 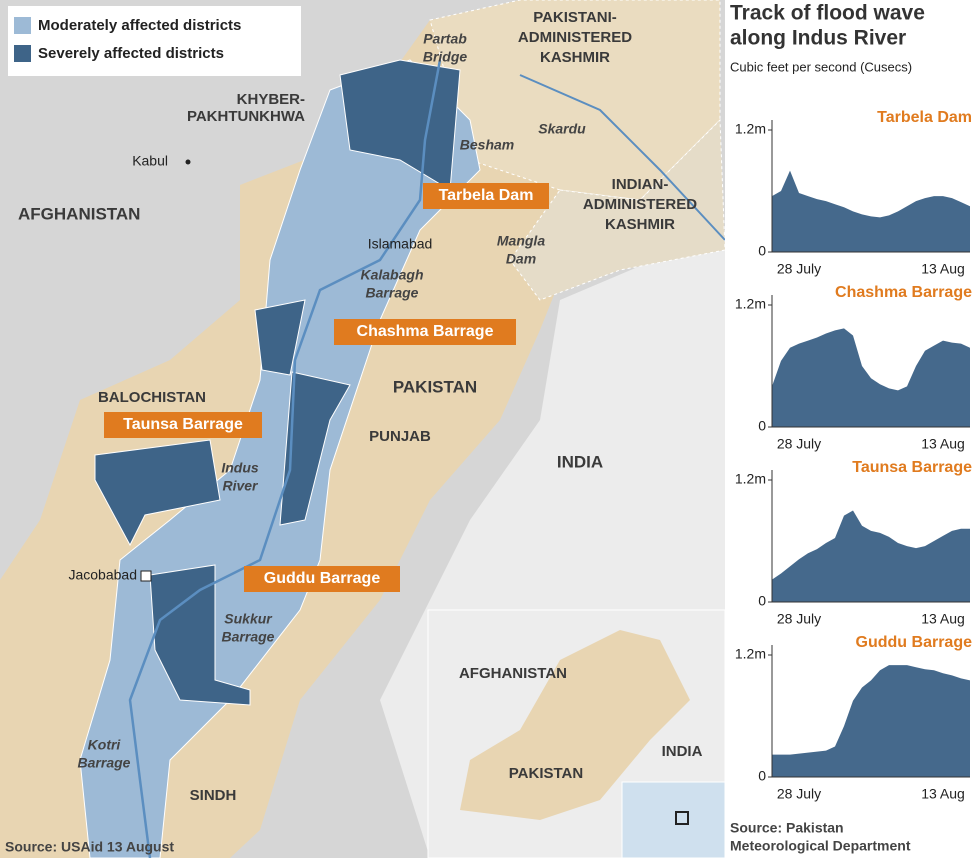 What do you see at coordinates (682, 751) in the screenshot?
I see `inset-label: INDIA` at bounding box center [682, 751].